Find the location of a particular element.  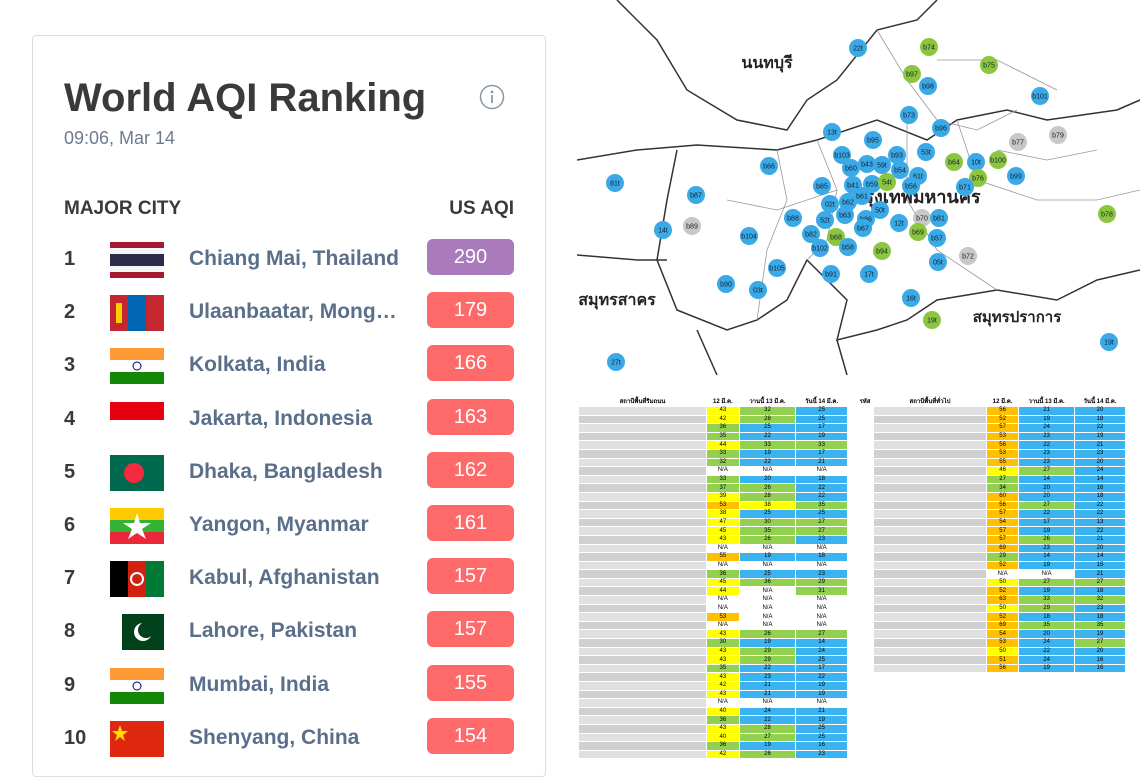

rank: 10 is located at coordinates (75, 737).